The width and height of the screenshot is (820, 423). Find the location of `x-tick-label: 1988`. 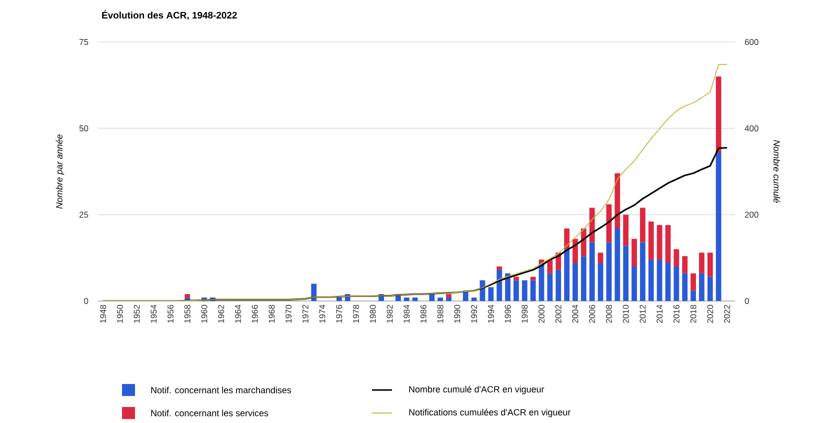

x-tick-label: 1988 is located at coordinates (440, 313).